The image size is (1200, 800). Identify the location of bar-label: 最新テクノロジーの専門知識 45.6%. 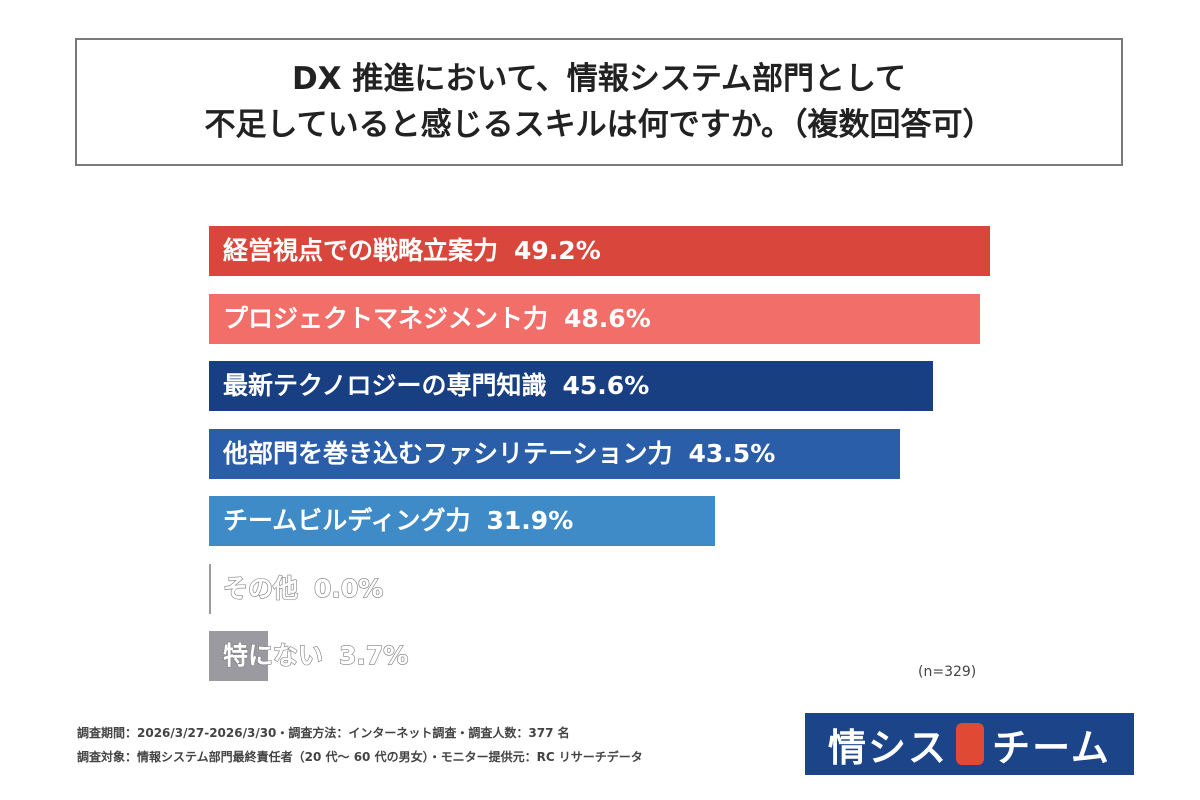
(436, 386).